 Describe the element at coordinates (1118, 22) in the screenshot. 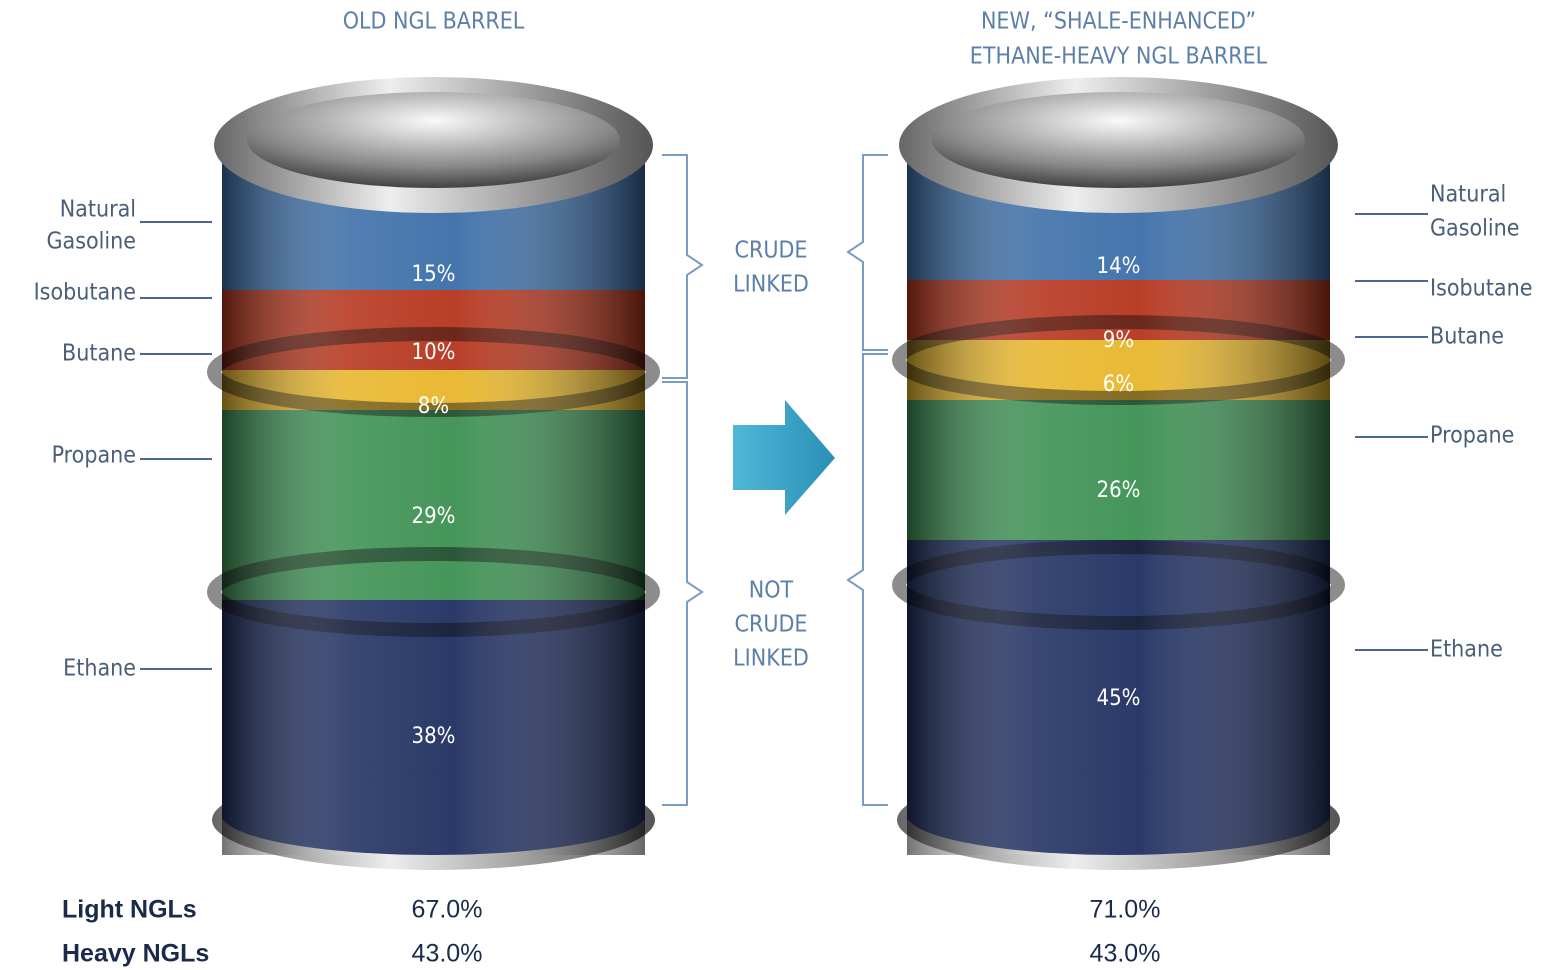

I see `barrel-title: NEW, “SHALE-ENHANCED”` at that location.